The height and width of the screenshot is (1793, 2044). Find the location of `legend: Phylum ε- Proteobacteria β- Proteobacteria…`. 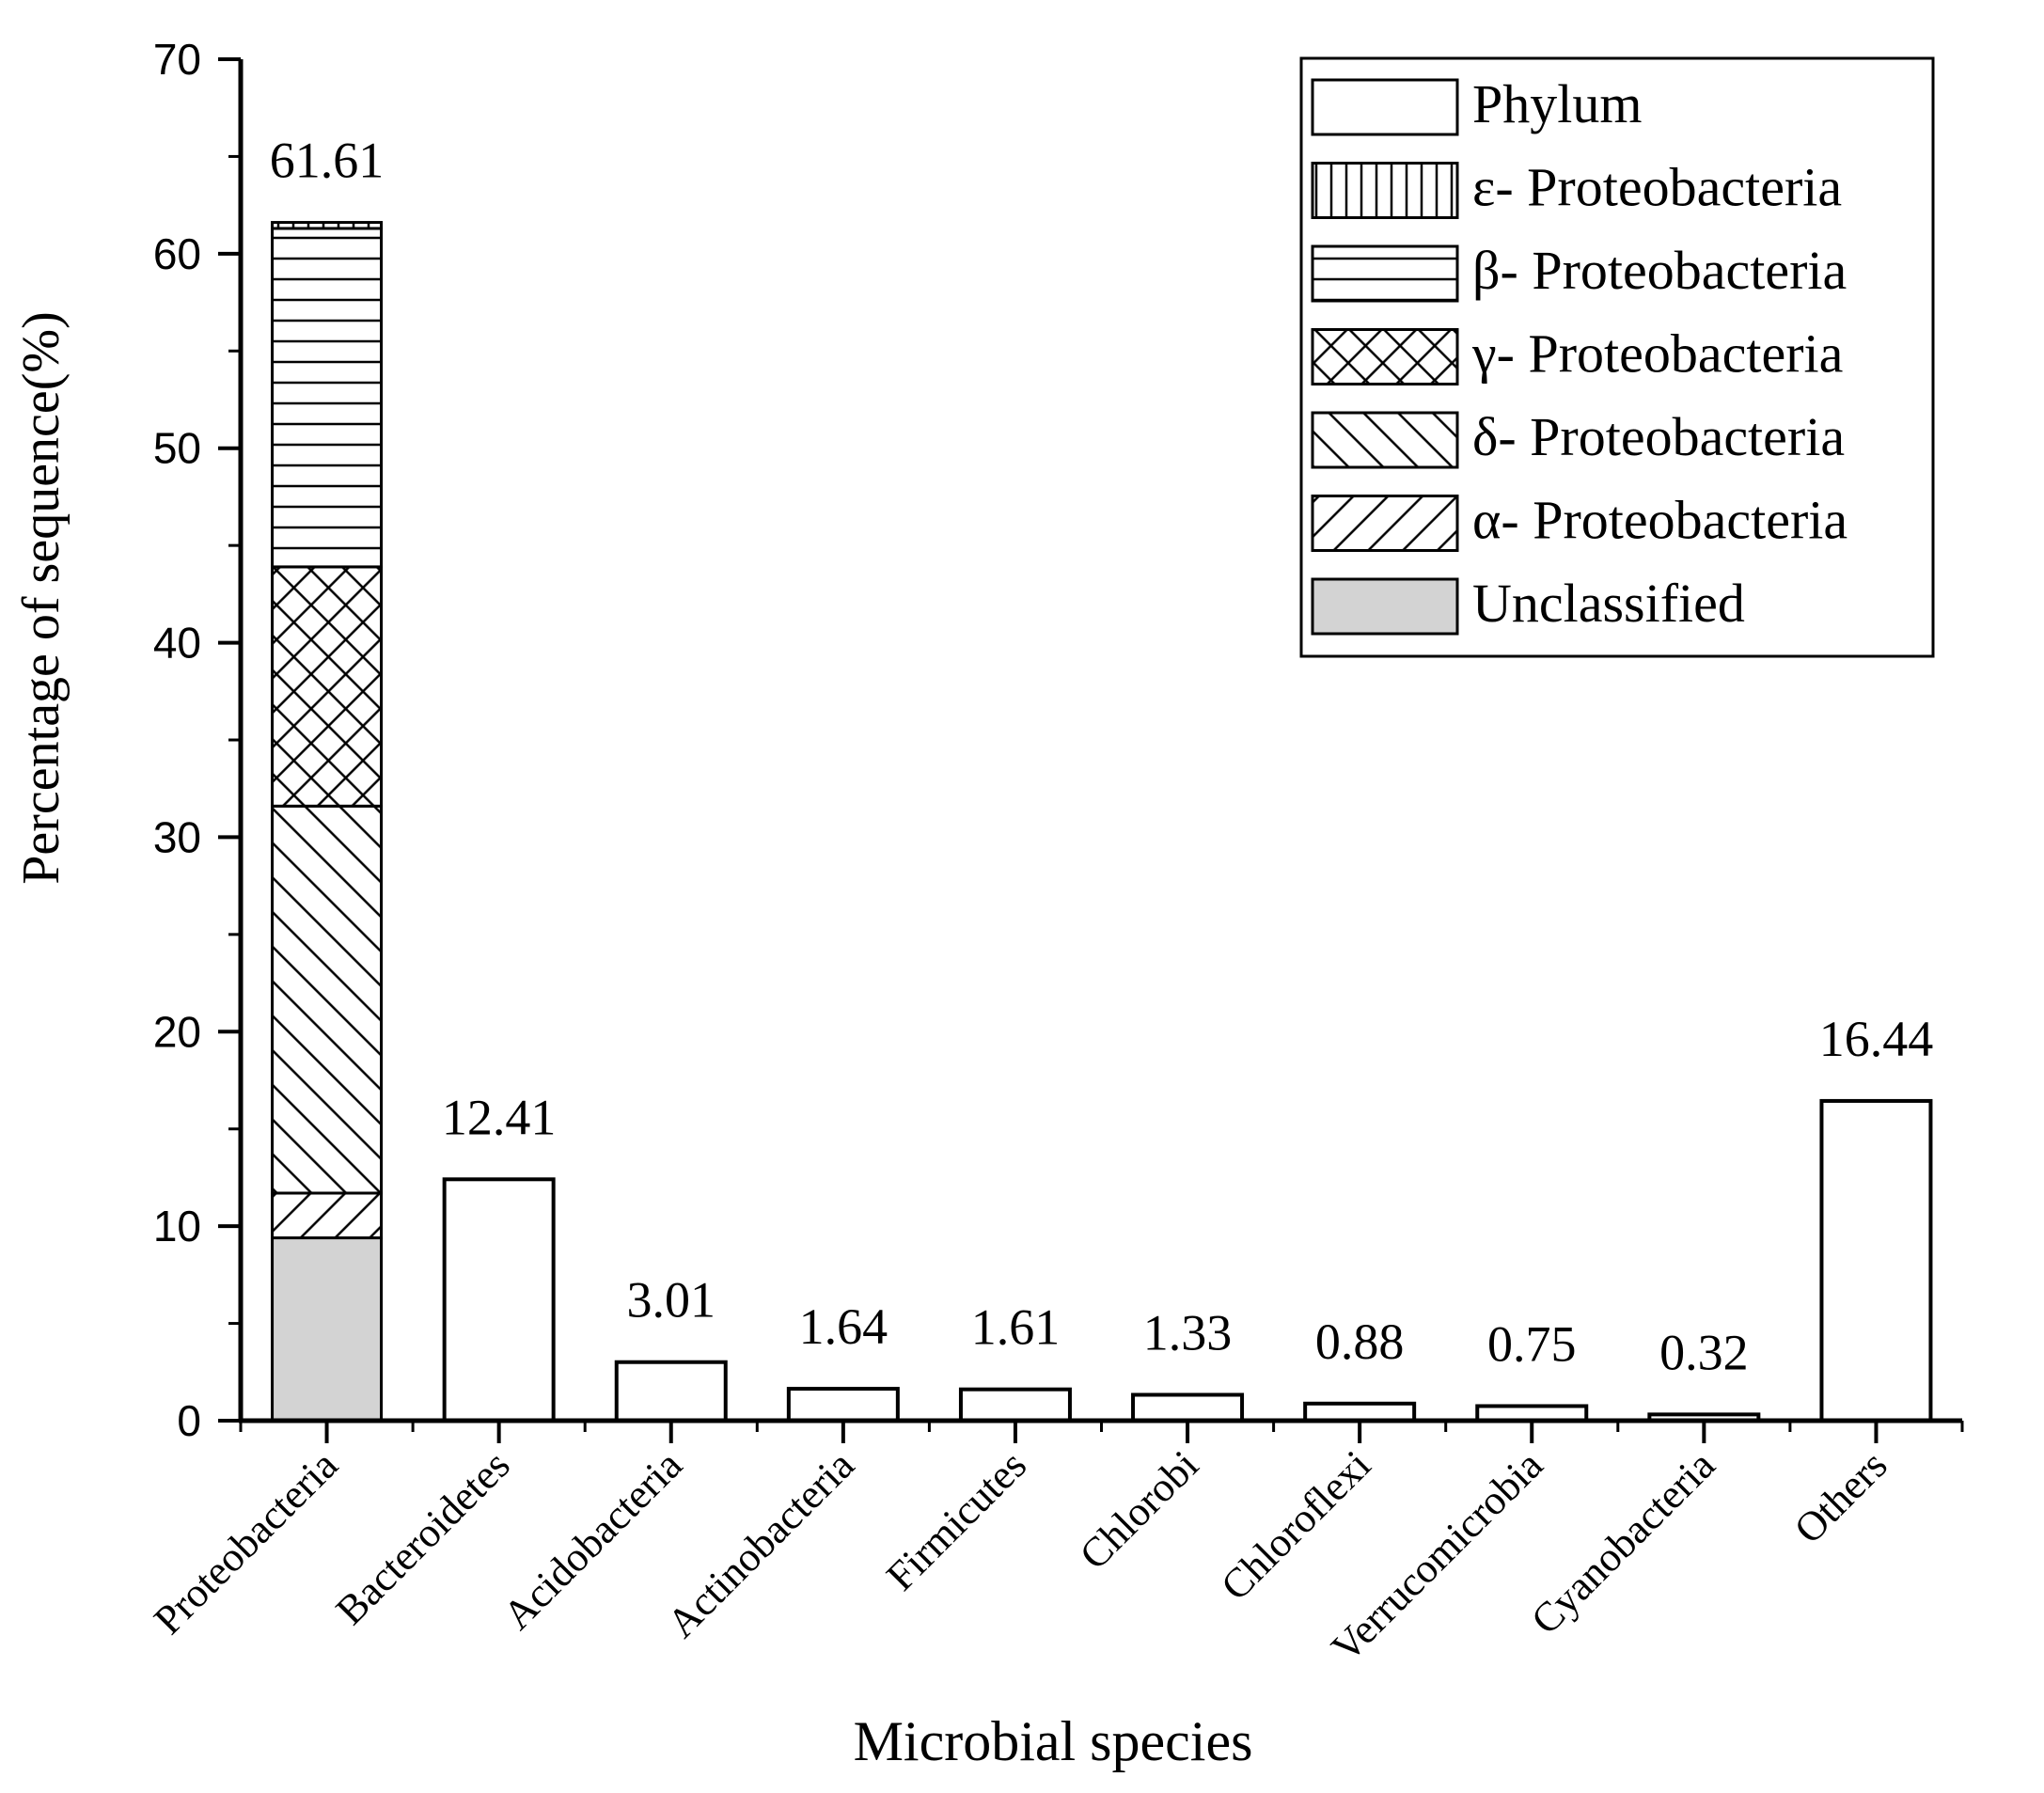

legend: Phylum ε- Proteobacteria β- Proteobacteria… is located at coordinates (1617, 357).